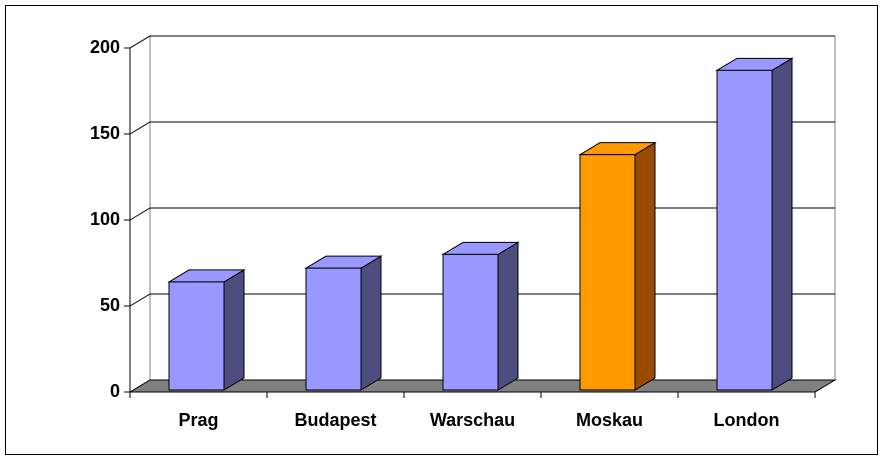 This screenshot has height=468, width=883. I want to click on x-tick-label: Prag, so click(198, 420).